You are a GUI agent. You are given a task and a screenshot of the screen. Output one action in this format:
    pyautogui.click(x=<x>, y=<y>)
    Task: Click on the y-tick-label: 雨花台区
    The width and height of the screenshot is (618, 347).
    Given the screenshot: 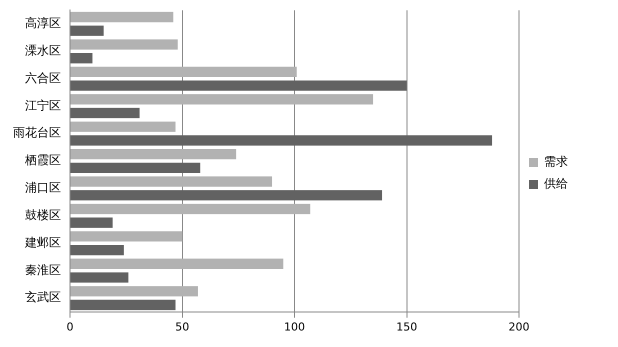 What is the action you would take?
    pyautogui.click(x=37, y=133)
    